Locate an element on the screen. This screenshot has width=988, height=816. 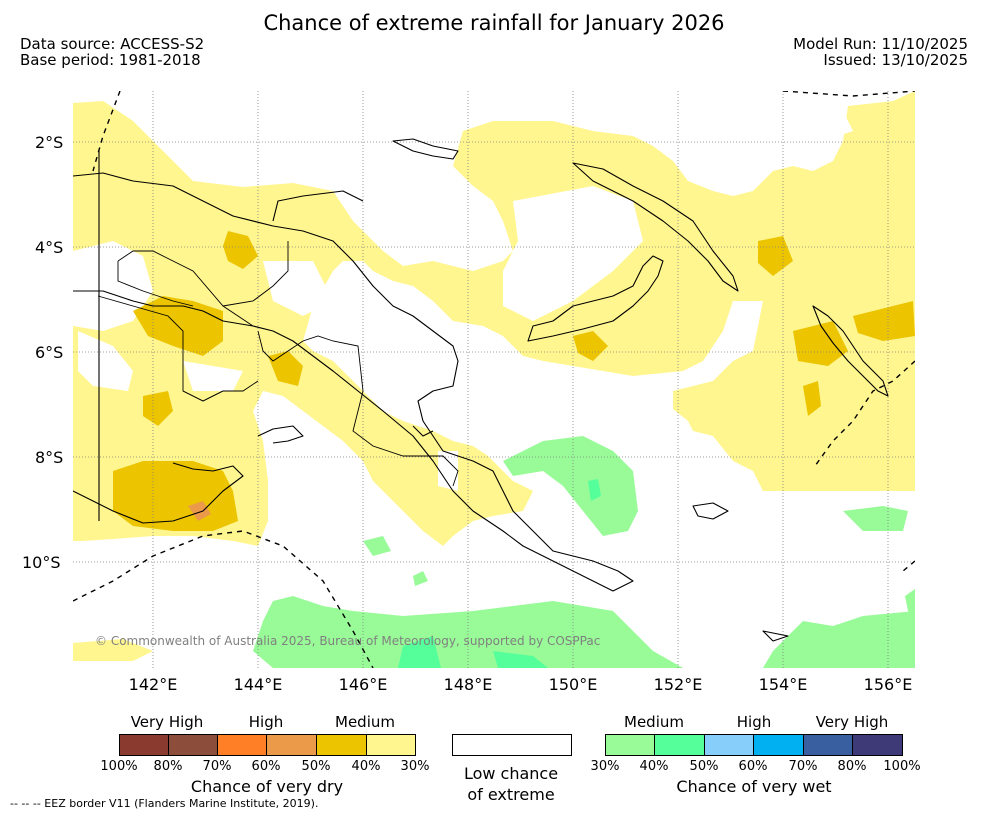
model-run: Model Run: 11/10/2025 is located at coordinates (880, 44).